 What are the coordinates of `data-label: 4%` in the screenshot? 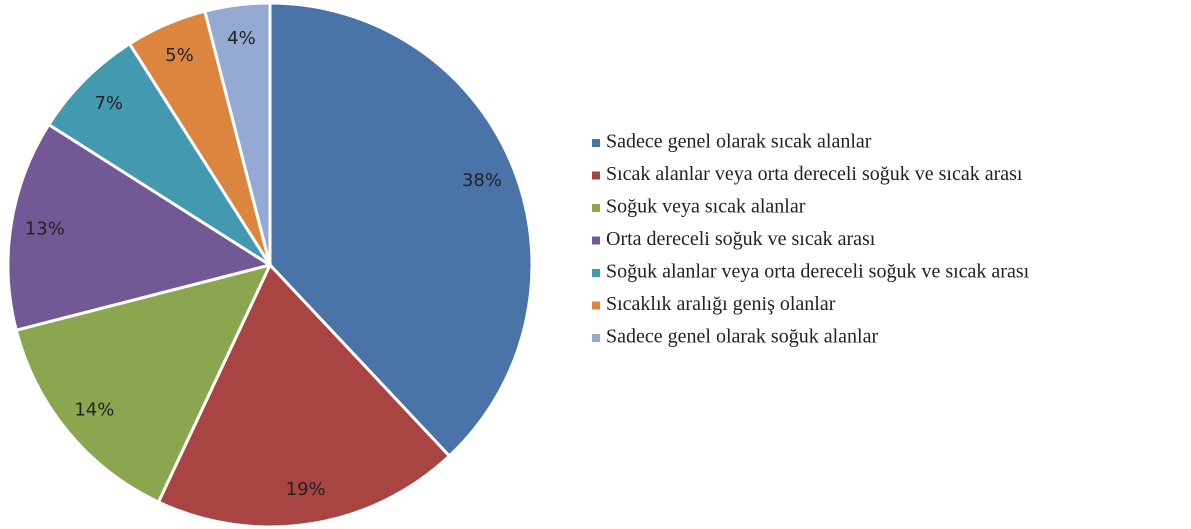 It's located at (241, 38).